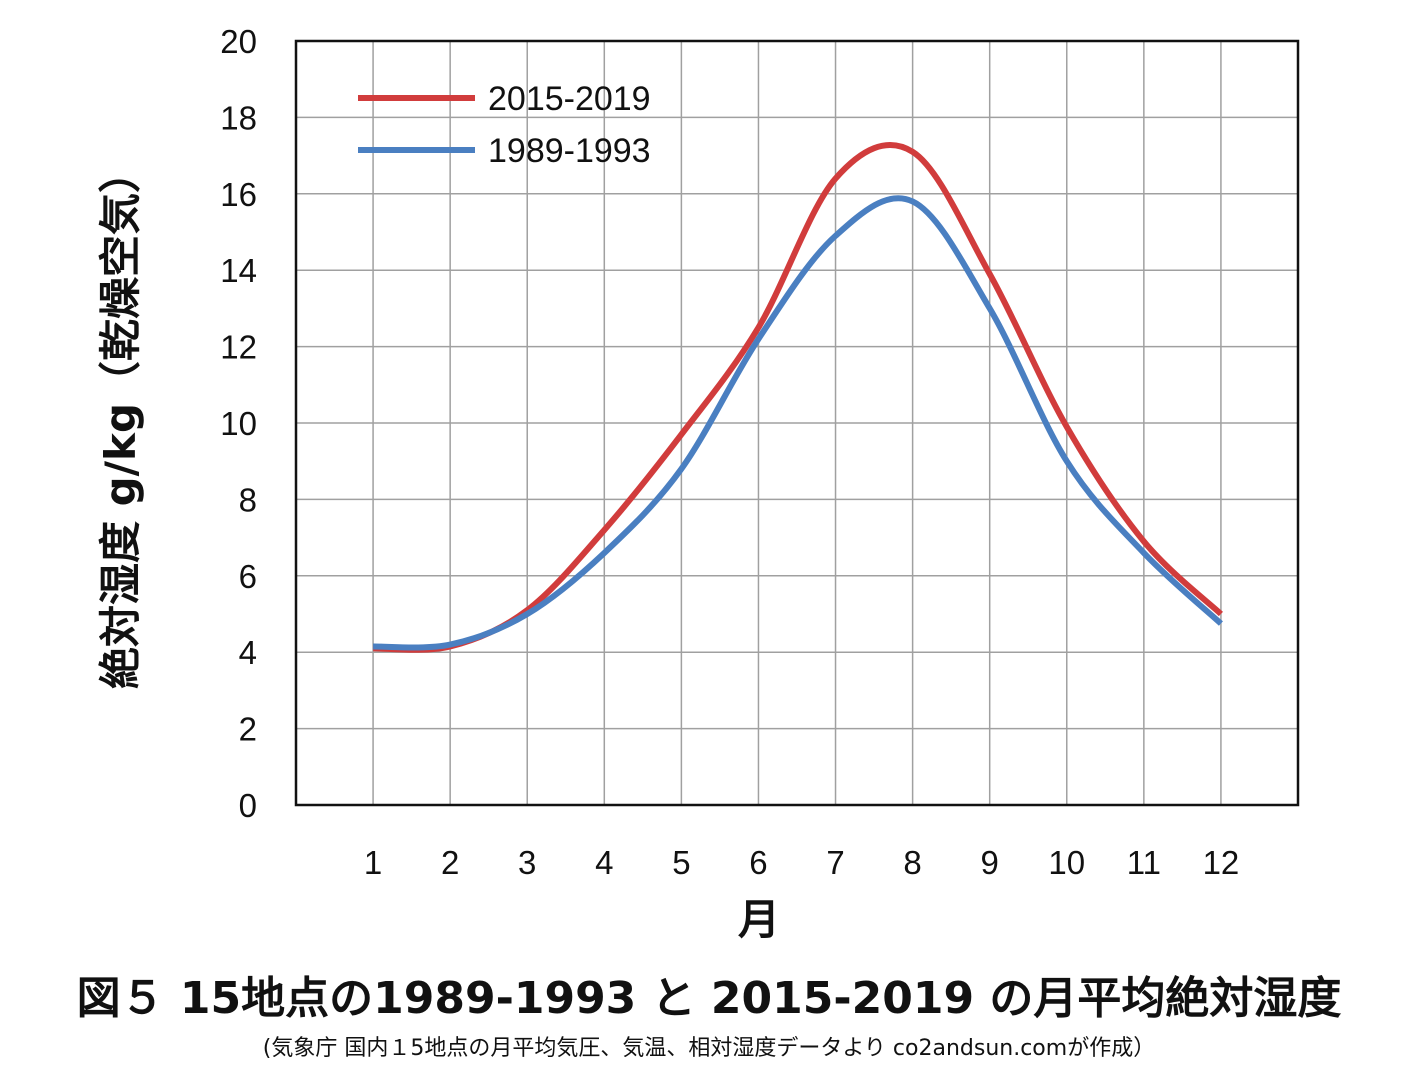  Describe the element at coordinates (709, 998) in the screenshot. I see `figure-title: 図５ 15地点の1989-1993 と 2015-2019 の月平均絶対湿度` at that location.